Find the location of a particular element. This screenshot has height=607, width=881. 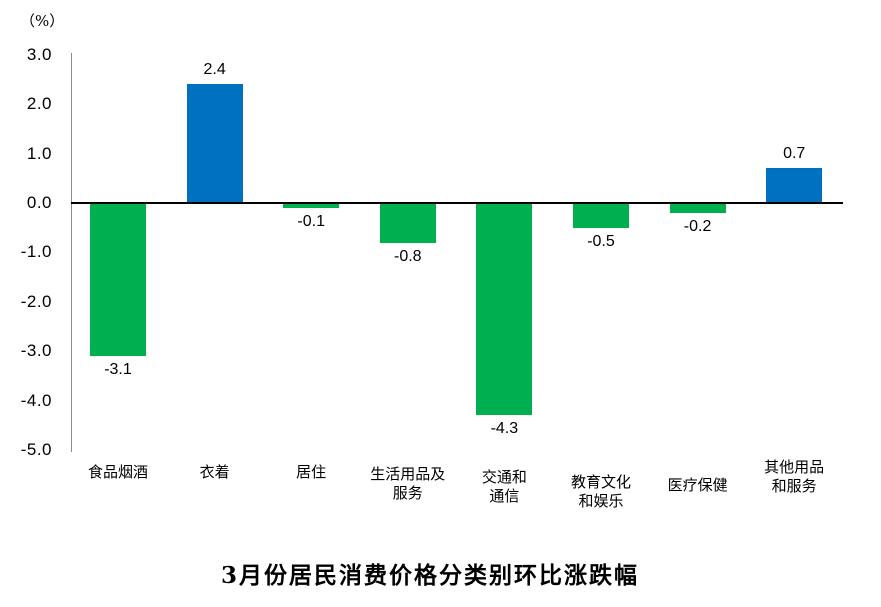

x-tick-label-line: 和服务 is located at coordinates (794, 486).